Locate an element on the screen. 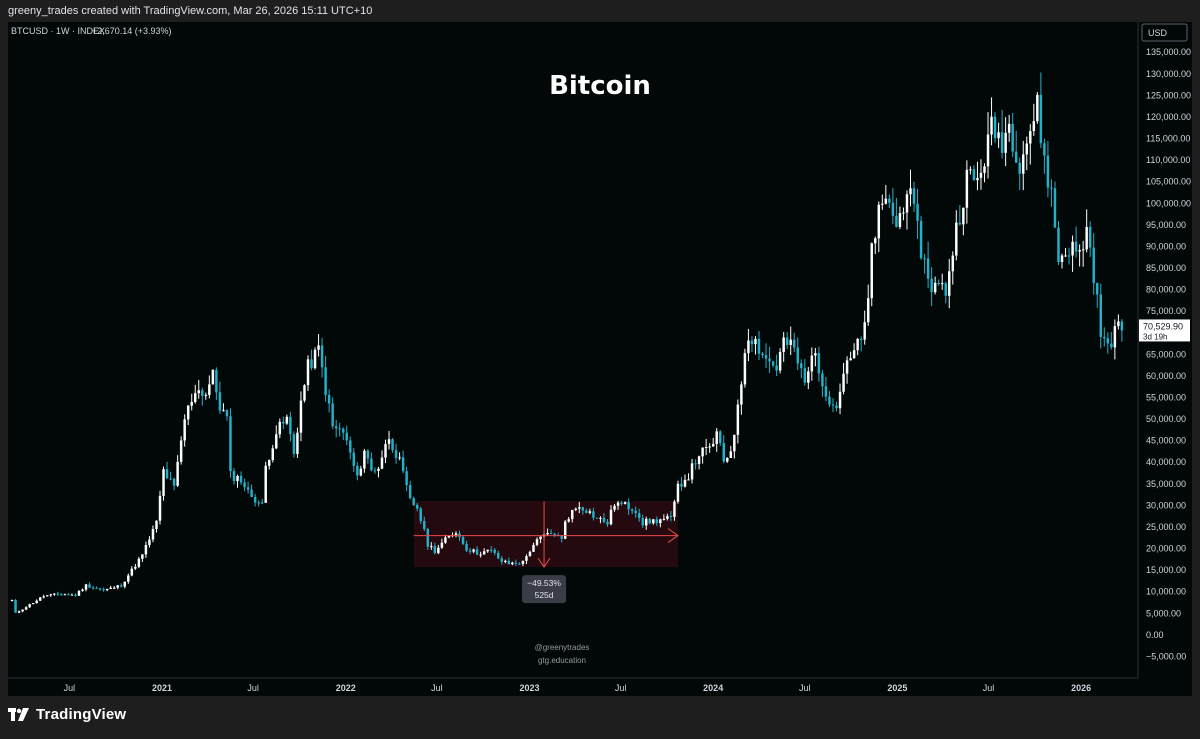  currency-box is located at coordinates (1164, 32).